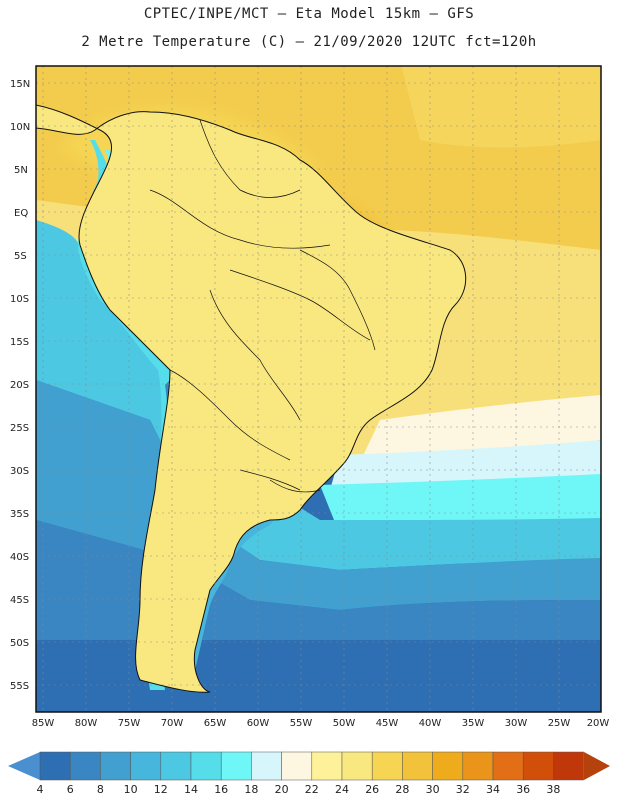 The width and height of the screenshot is (618, 800). I want to click on colorbar-label: 38, so click(553, 789).